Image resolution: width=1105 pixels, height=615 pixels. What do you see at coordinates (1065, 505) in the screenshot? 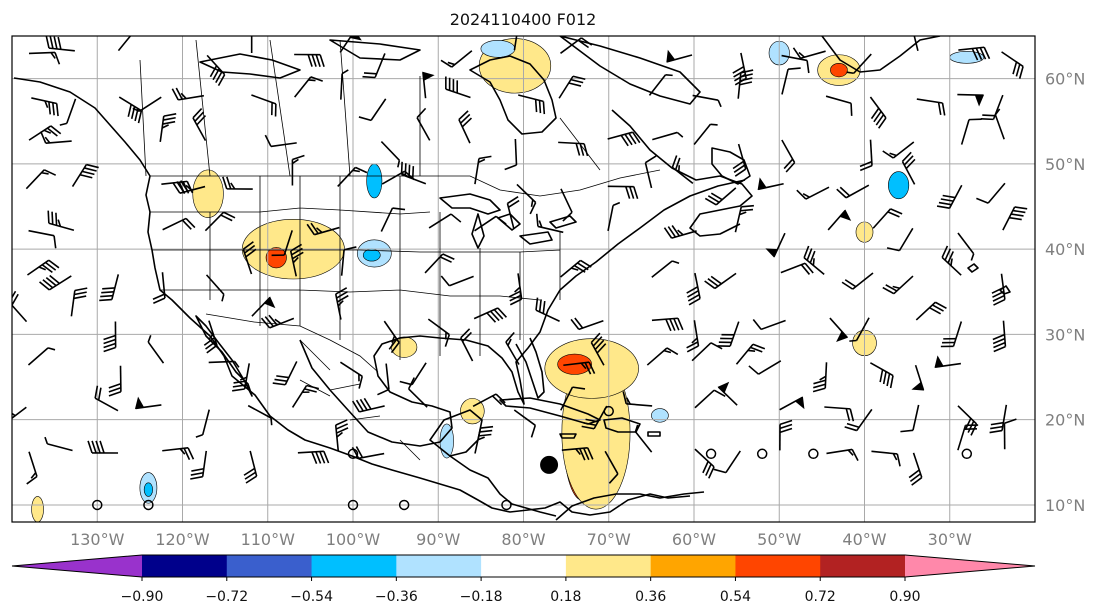
I see `latitude-label: 10°N` at bounding box center [1065, 505].